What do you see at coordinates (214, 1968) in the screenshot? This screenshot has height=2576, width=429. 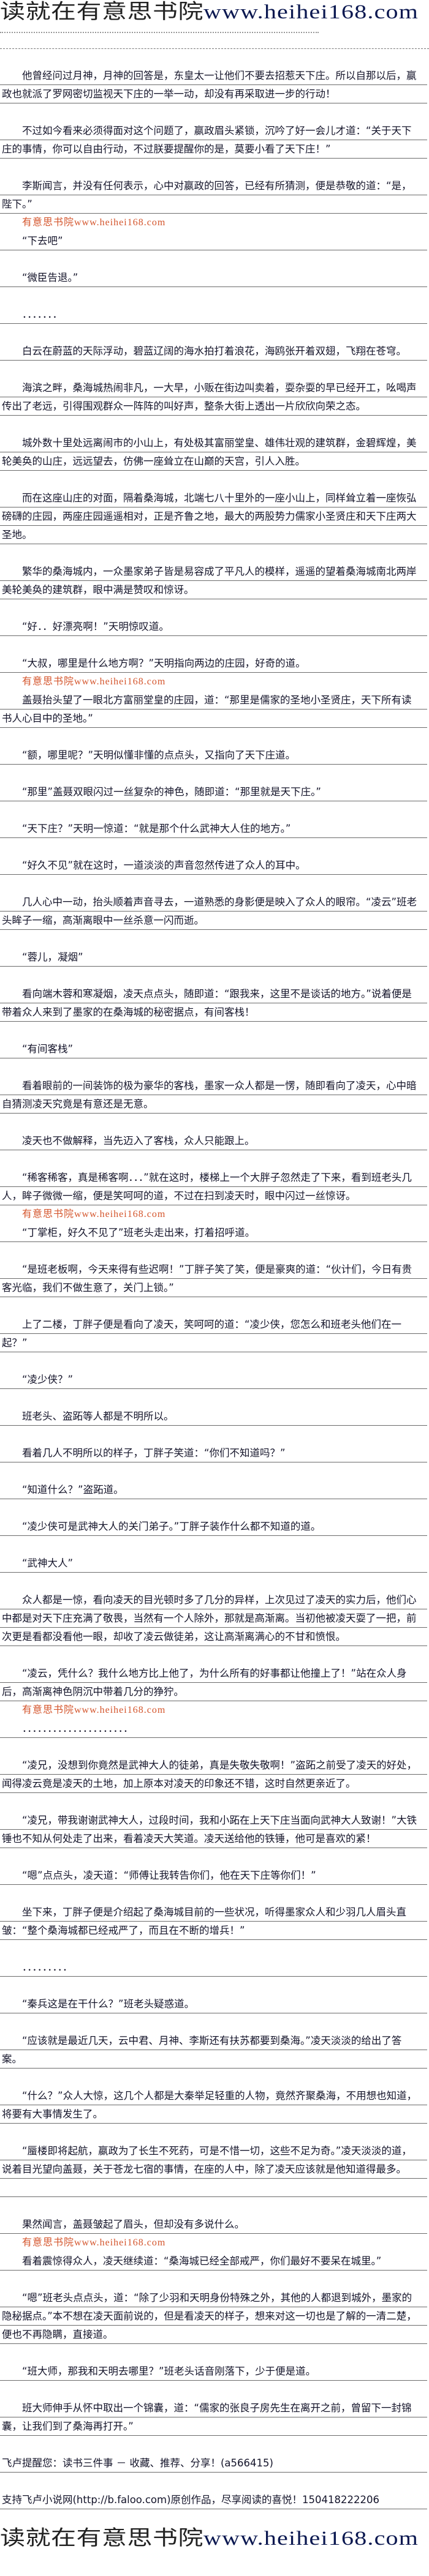 I see `paragraph: ．．．．．．．．．` at bounding box center [214, 1968].